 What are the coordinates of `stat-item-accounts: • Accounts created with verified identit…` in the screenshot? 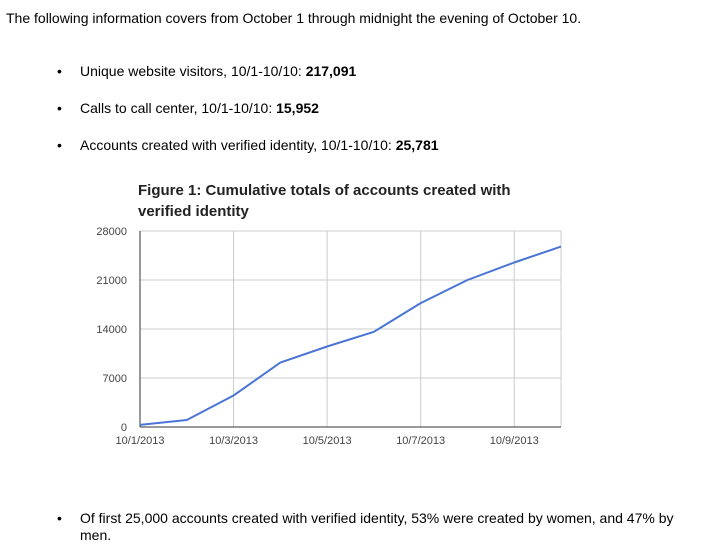 It's located at (350, 155).